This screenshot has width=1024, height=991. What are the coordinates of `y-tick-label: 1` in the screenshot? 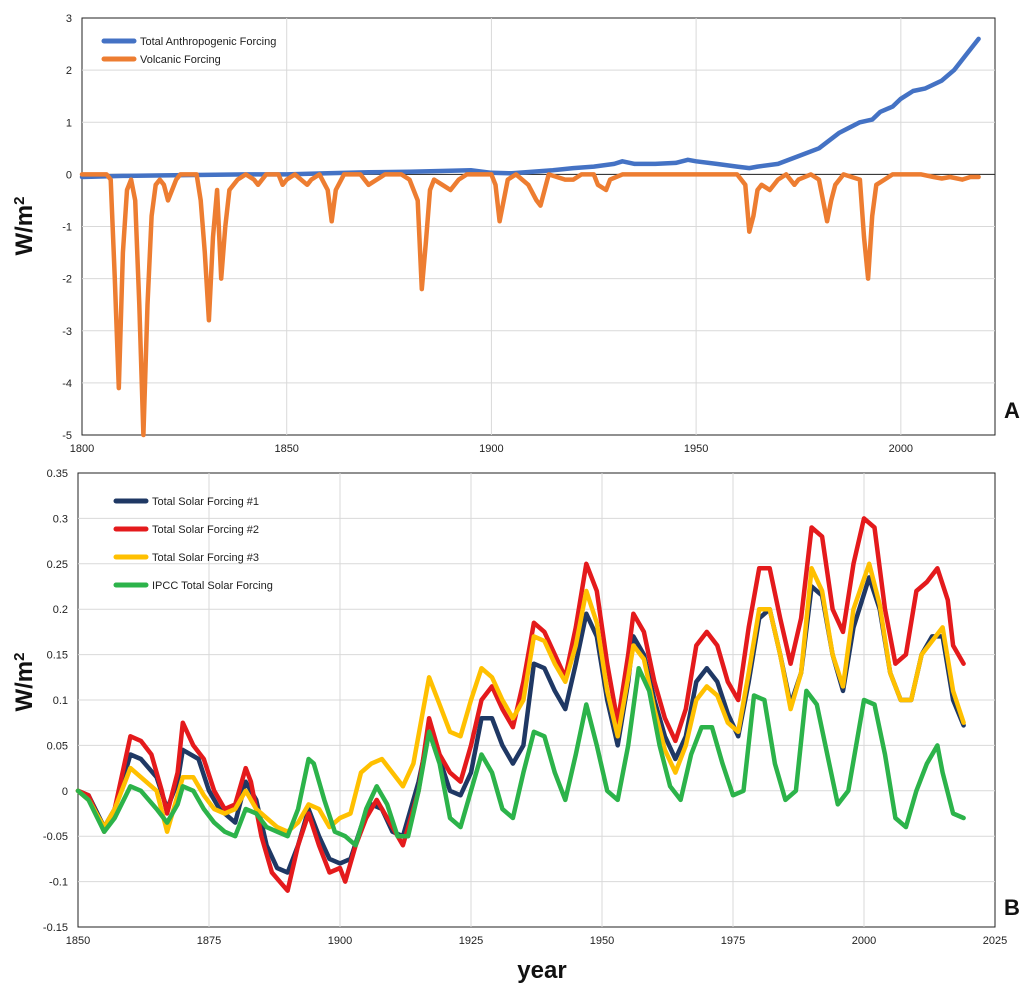 It's located at (69, 123).